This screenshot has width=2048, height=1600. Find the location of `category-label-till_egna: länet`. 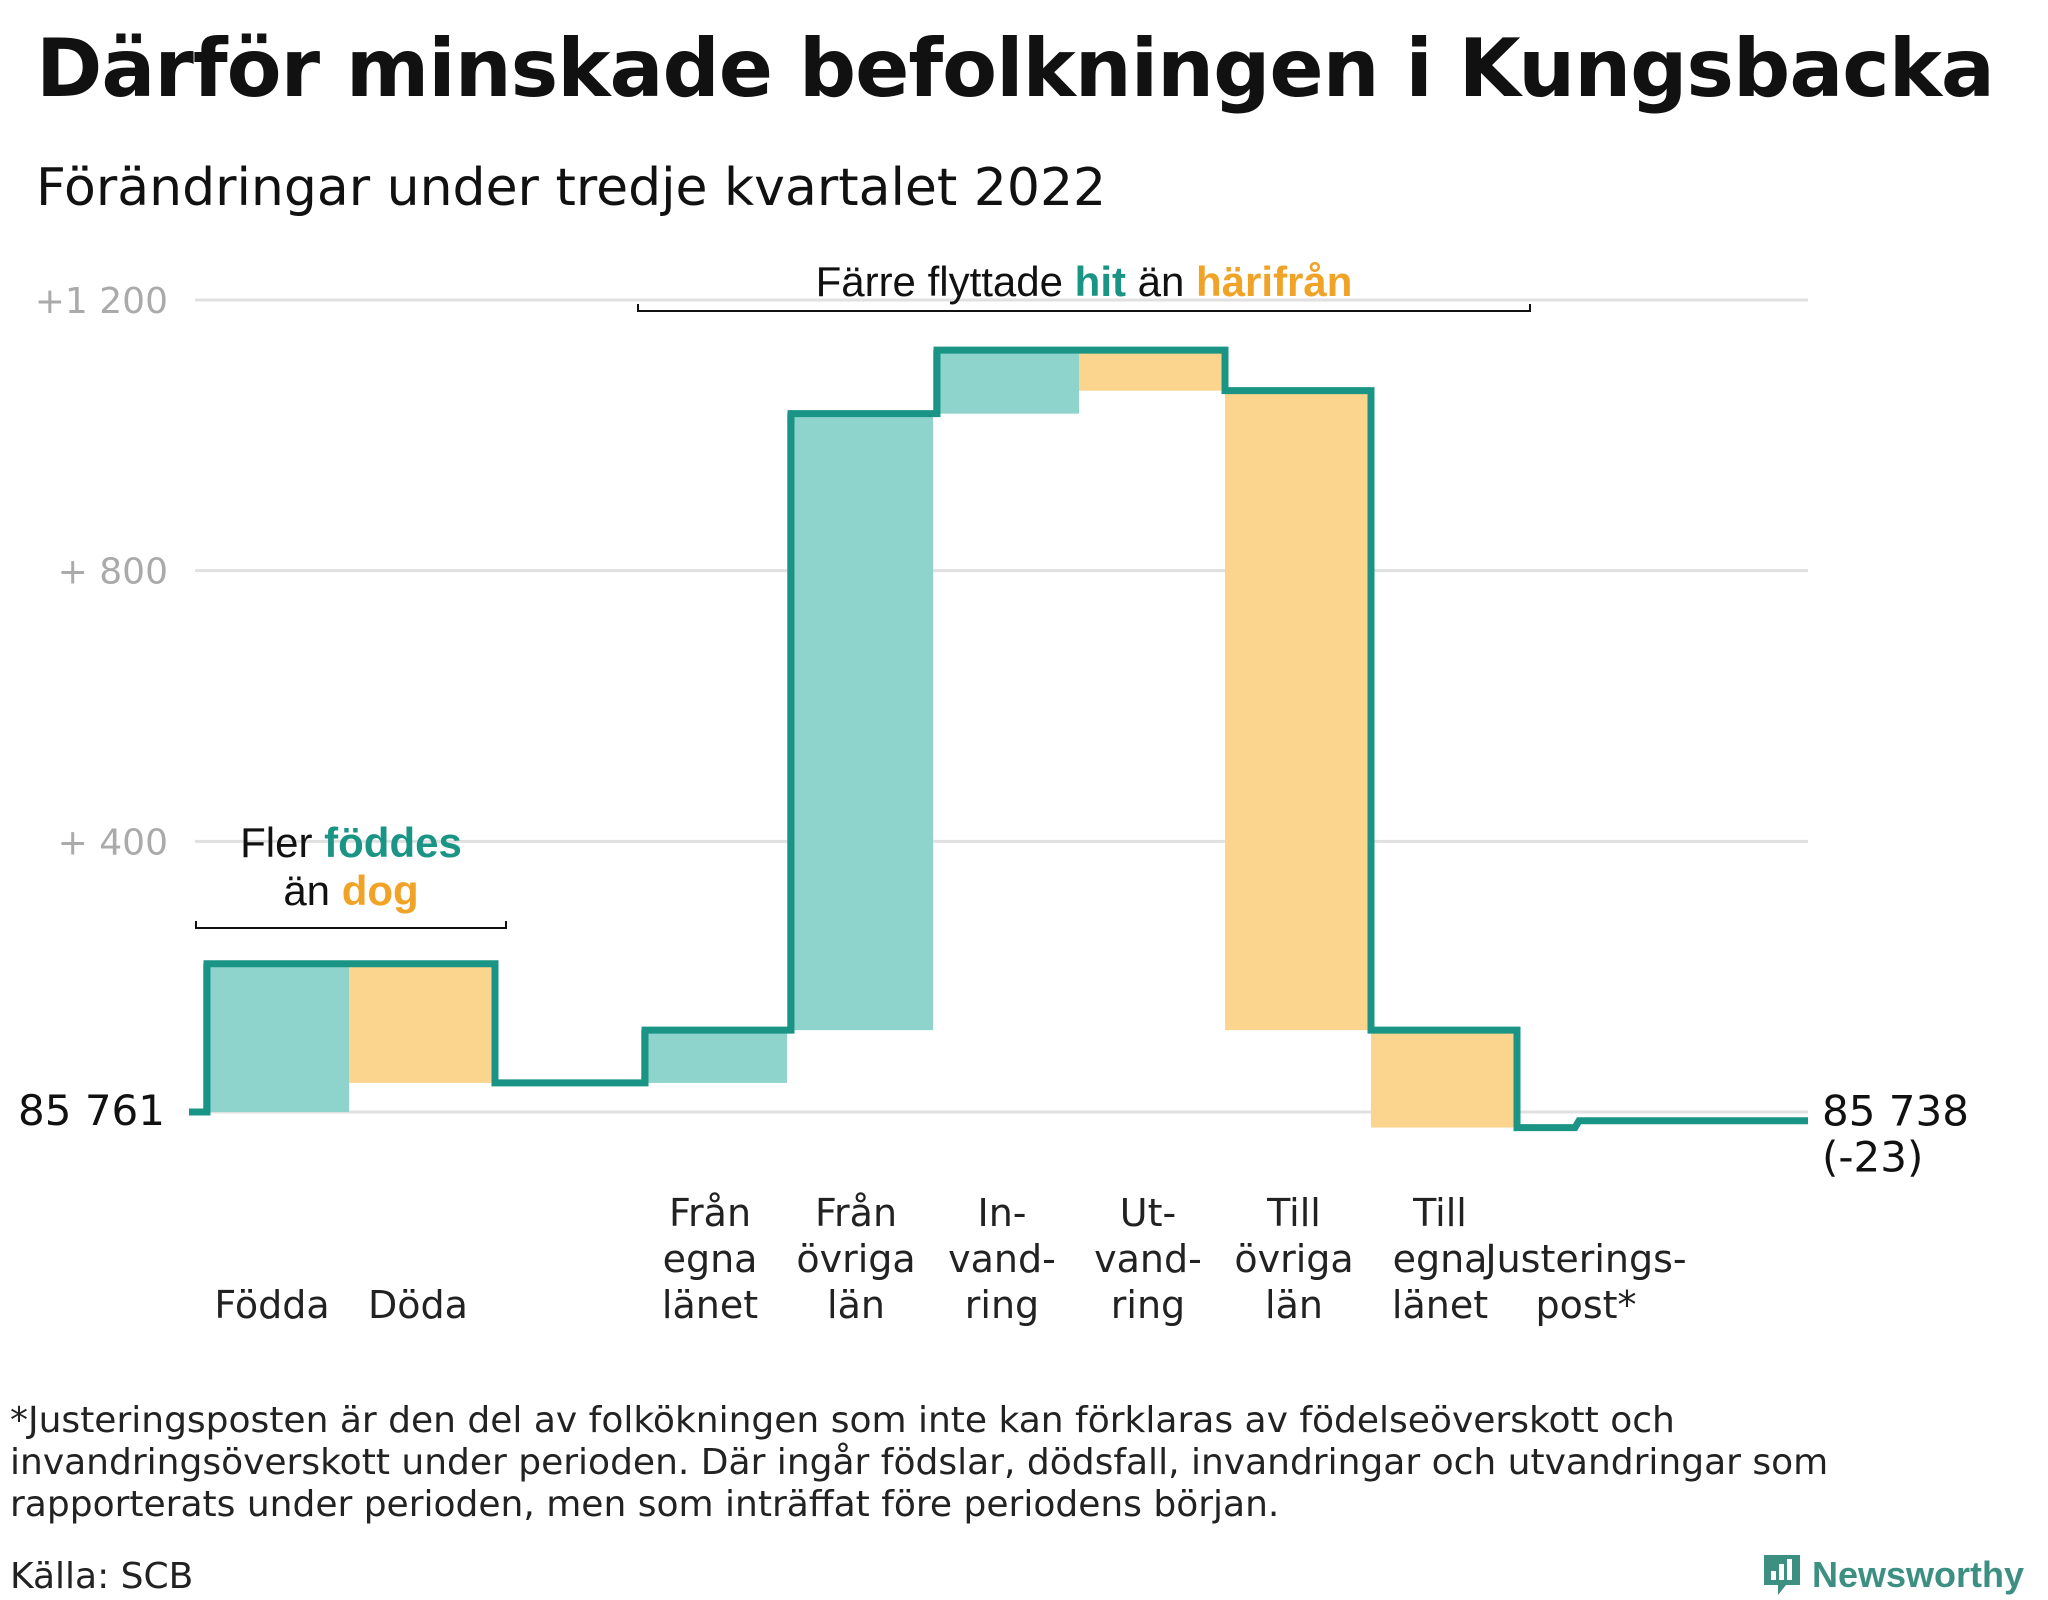

category-label-till_egna: länet is located at coordinates (1440, 1305).